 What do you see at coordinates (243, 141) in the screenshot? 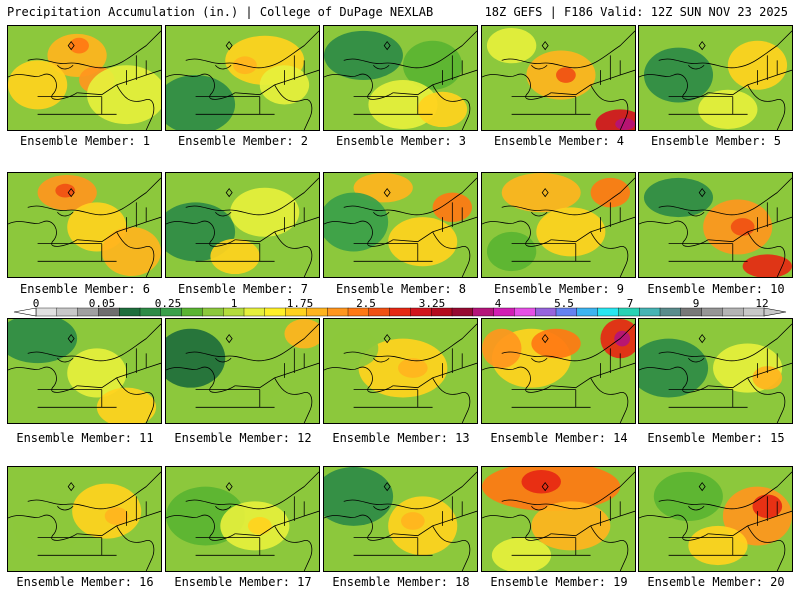
I see `member-label: Ensemble Member: 2` at bounding box center [243, 141].